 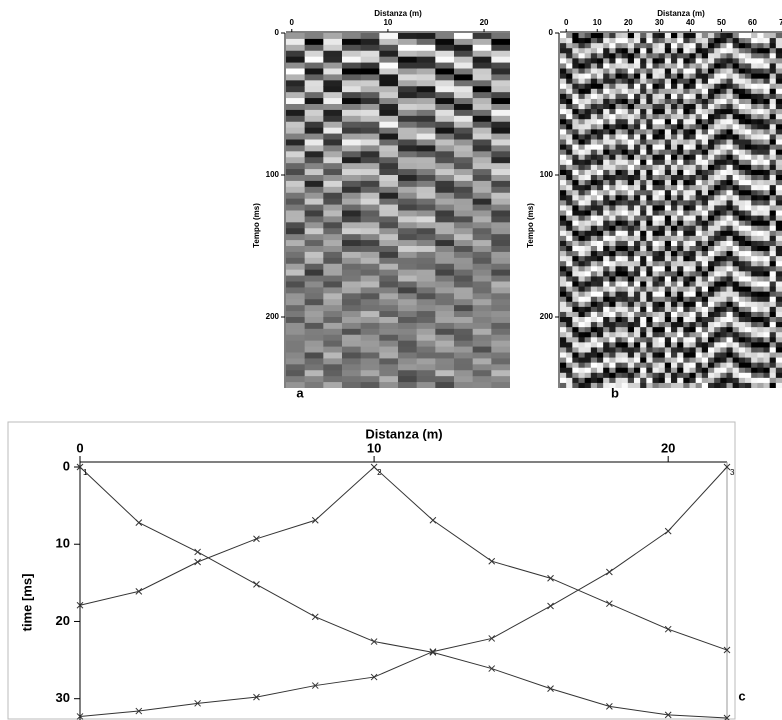 I want to click on y-tick-label: 100, so click(x=547, y=174).